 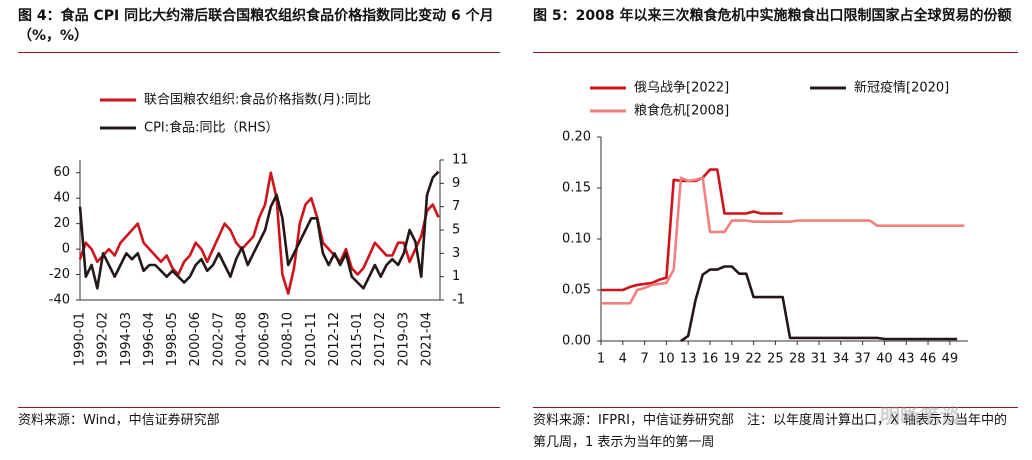 I want to click on legend-label: 俄乌战争[2022], so click(x=681, y=88).